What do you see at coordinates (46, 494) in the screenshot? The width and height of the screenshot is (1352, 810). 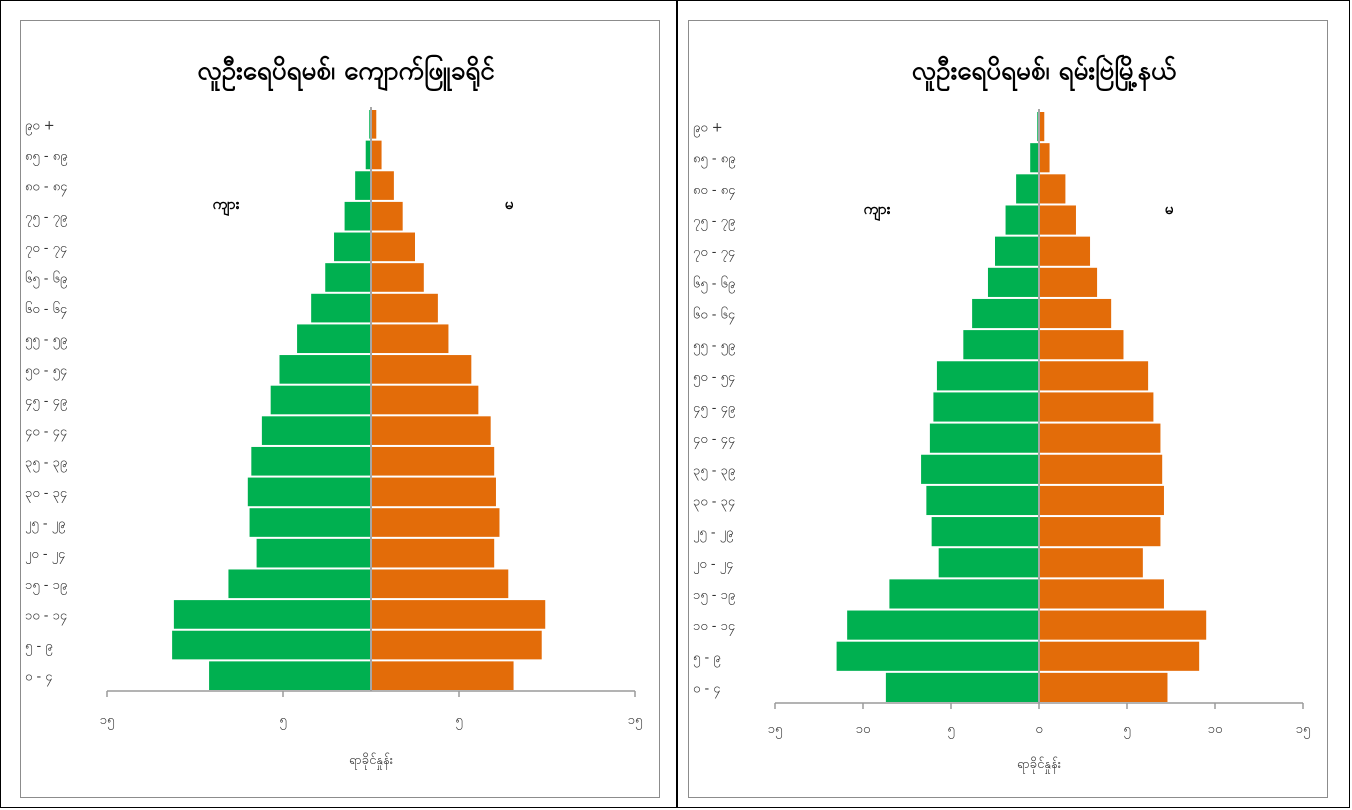 I see `y-tick-label: ၃၀ - ၃၄` at bounding box center [46, 494].